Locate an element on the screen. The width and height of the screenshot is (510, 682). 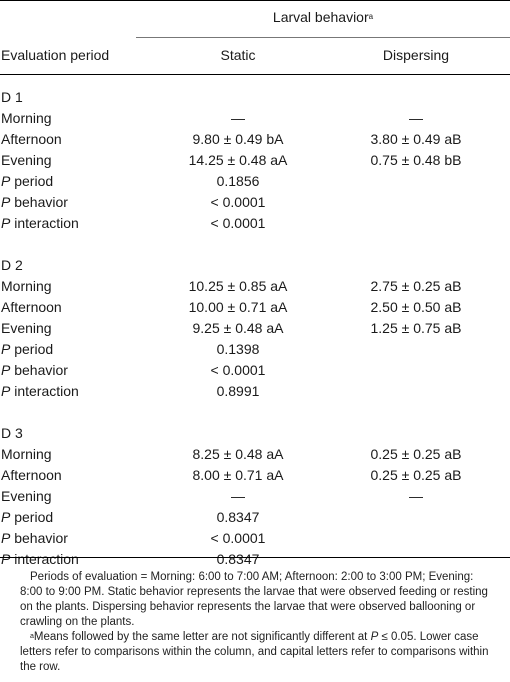
column-header-period: Evaluation period is located at coordinates (55, 55).